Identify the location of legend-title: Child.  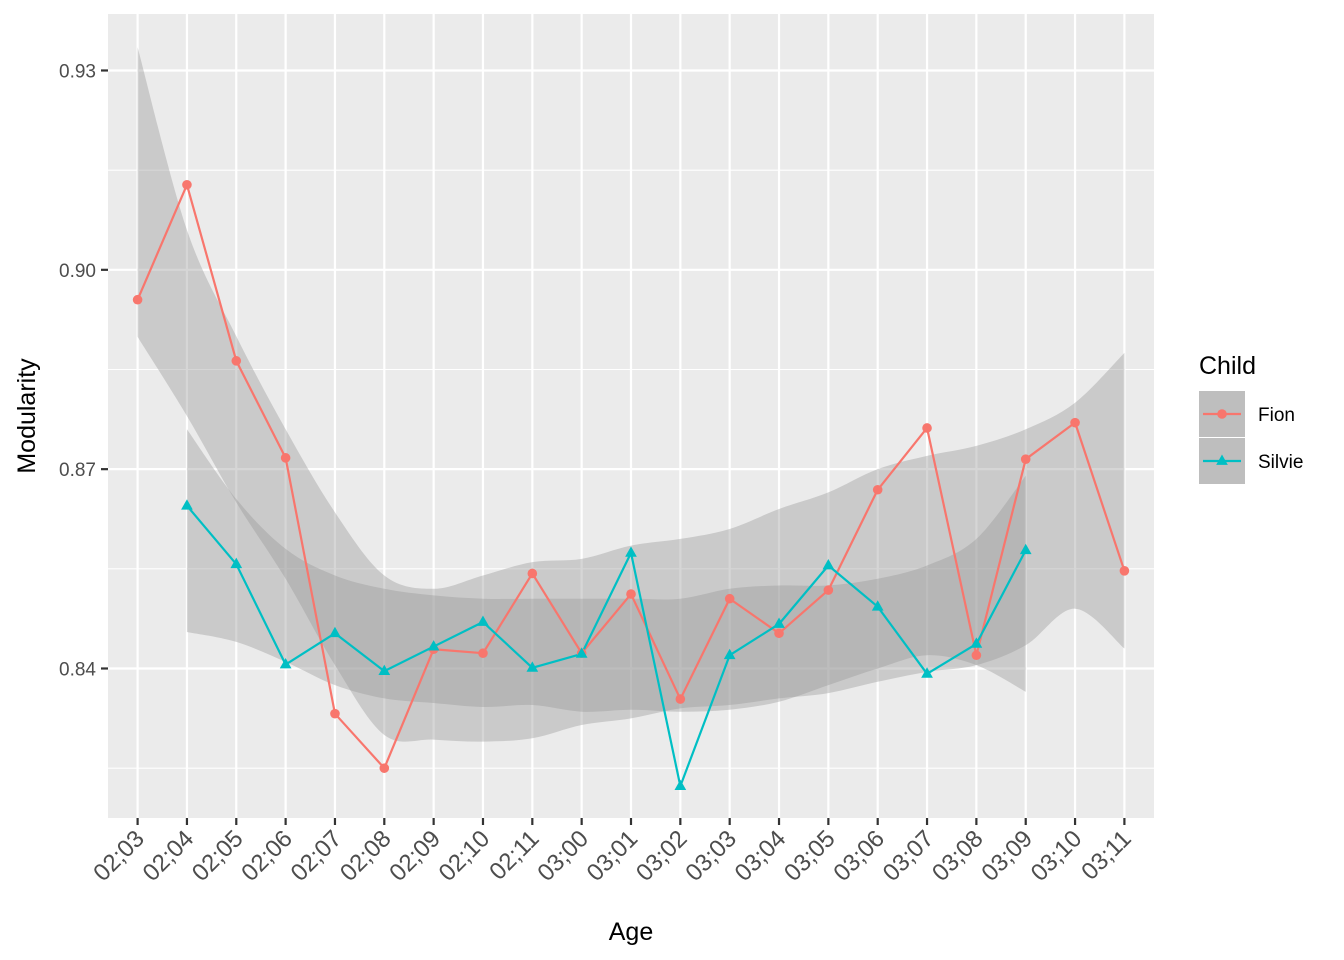
(1227, 366).